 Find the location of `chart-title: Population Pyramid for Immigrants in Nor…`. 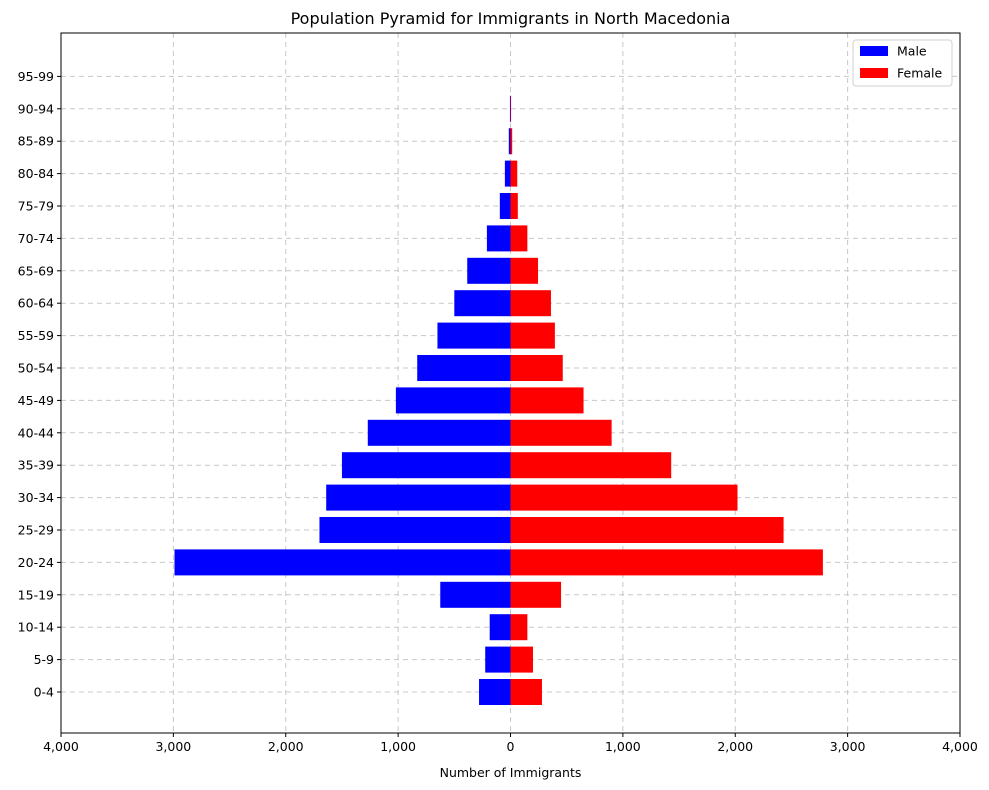

chart-title: Population Pyramid for Immigrants in Nor… is located at coordinates (511, 18).